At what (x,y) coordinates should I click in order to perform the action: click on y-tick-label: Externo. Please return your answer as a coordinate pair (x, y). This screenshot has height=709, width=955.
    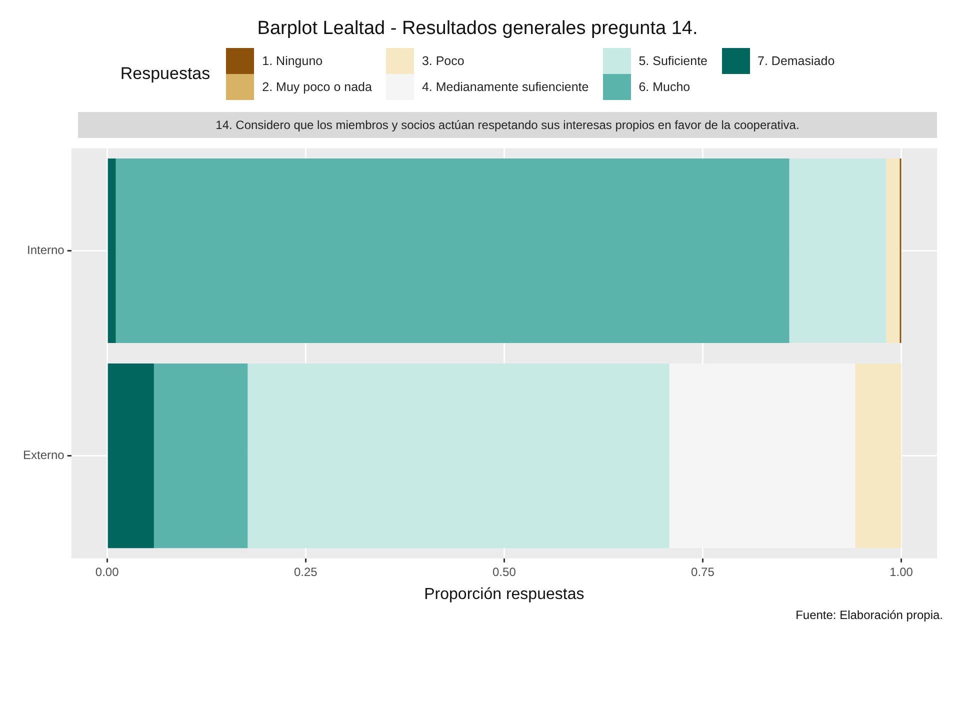
    Looking at the image, I should click on (43, 455).